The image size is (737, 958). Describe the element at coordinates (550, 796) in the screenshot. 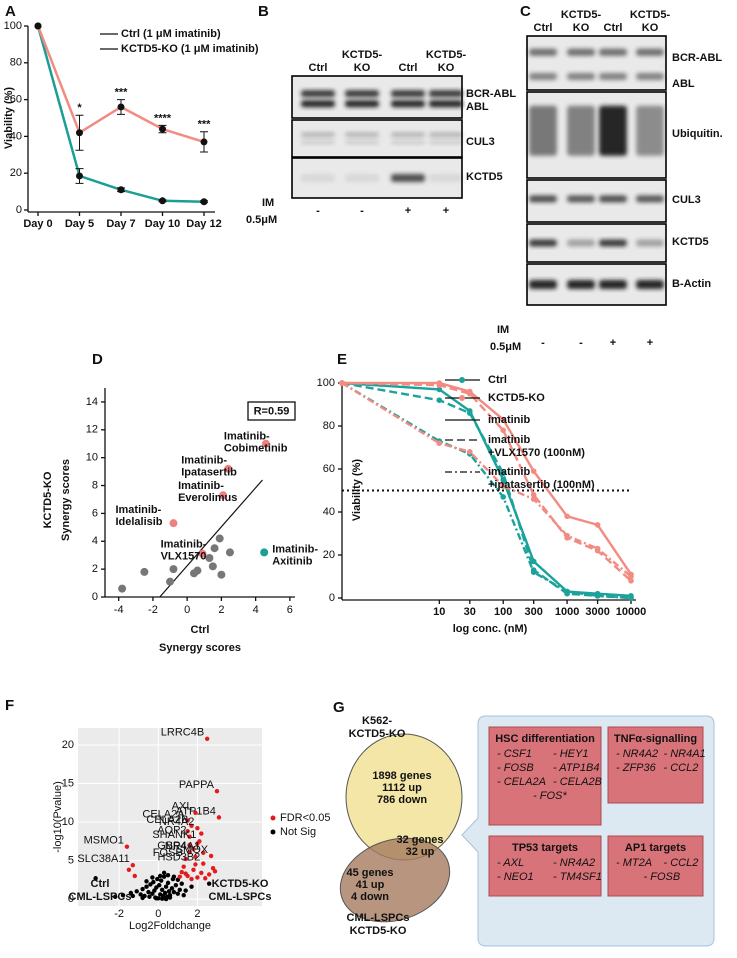

I see `gene-name: - FOS*` at that location.